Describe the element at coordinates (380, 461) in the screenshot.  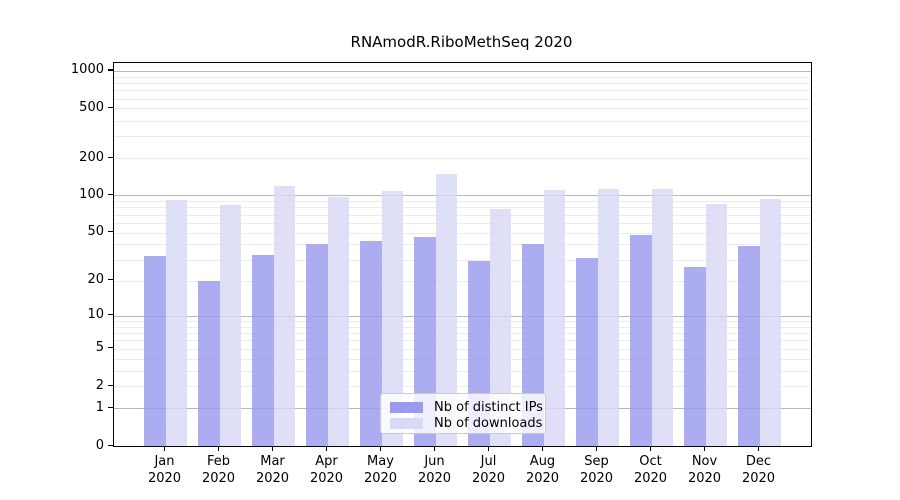
I see `month-label: May` at that location.